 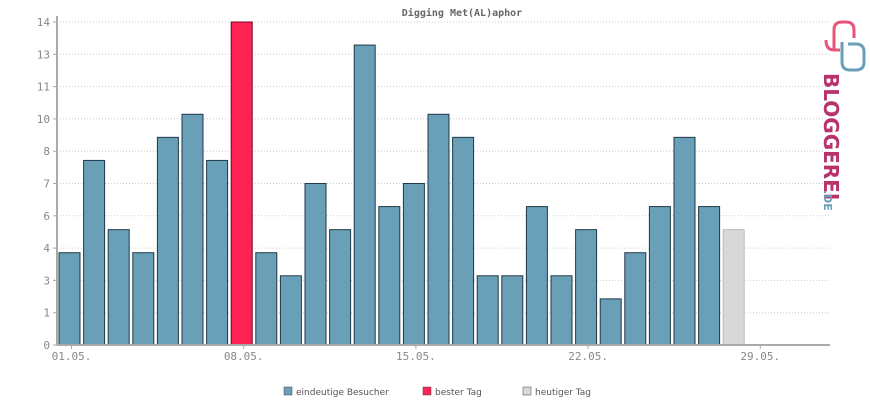 I want to click on bar-27.05., so click(x=709, y=276).